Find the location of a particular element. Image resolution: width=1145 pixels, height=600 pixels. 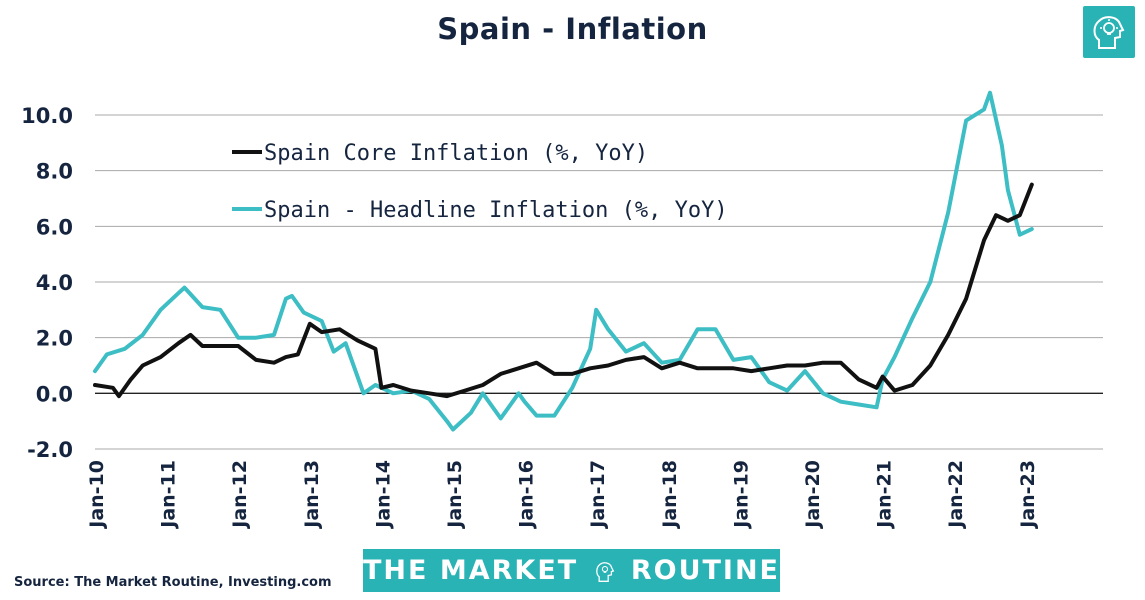

brand-banner: THE MARKET ROUTINE is located at coordinates (571, 570).